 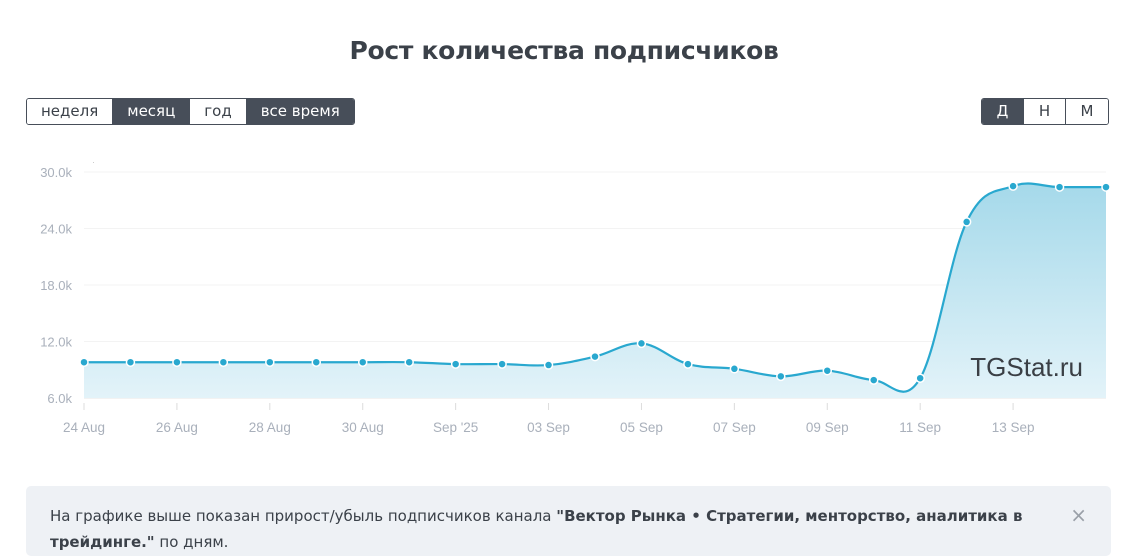 I want to click on granularity-selector: Д Н М, so click(x=1045, y=111).